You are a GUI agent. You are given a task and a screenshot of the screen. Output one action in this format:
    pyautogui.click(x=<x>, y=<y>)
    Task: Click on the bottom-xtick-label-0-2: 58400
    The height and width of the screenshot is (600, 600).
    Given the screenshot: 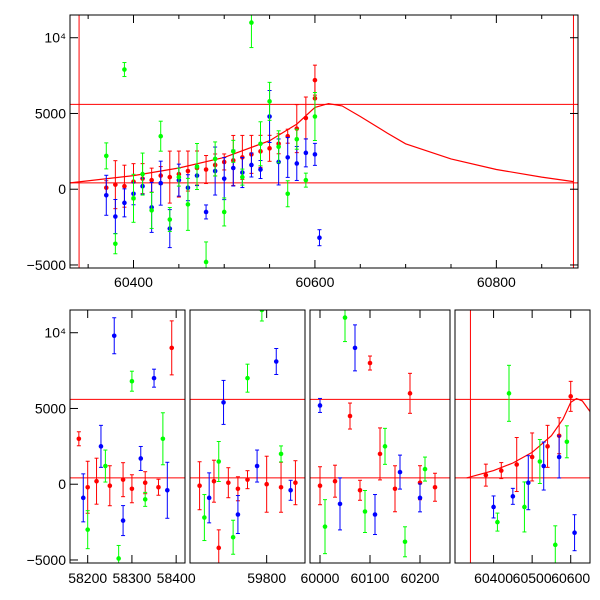 What is the action you would take?
    pyautogui.click(x=176, y=578)
    